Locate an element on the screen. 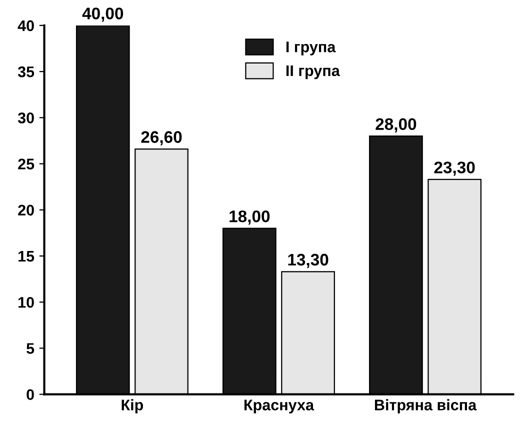  y-tick-label: 20 is located at coordinates (26, 210).